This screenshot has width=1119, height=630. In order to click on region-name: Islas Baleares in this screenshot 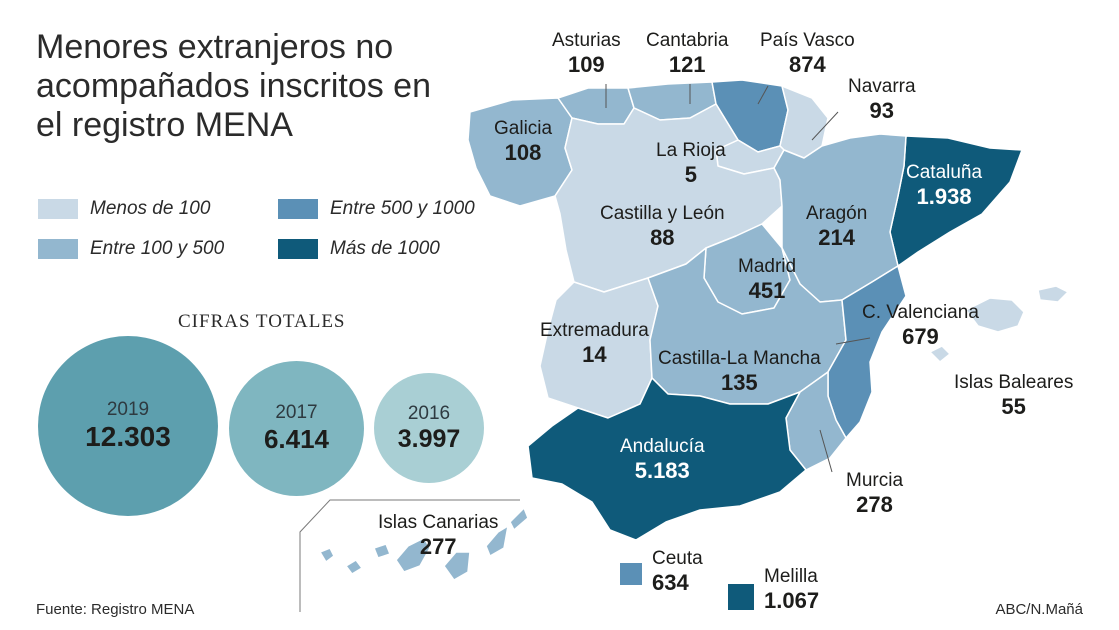, I will do `click(1014, 382)`.